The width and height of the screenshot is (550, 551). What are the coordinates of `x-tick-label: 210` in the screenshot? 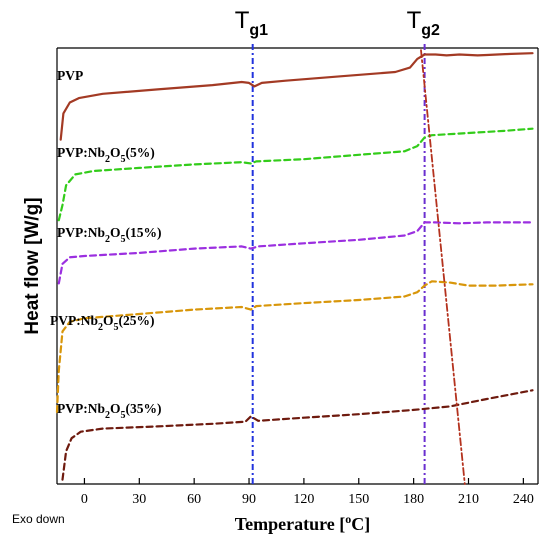 It's located at (468, 499).